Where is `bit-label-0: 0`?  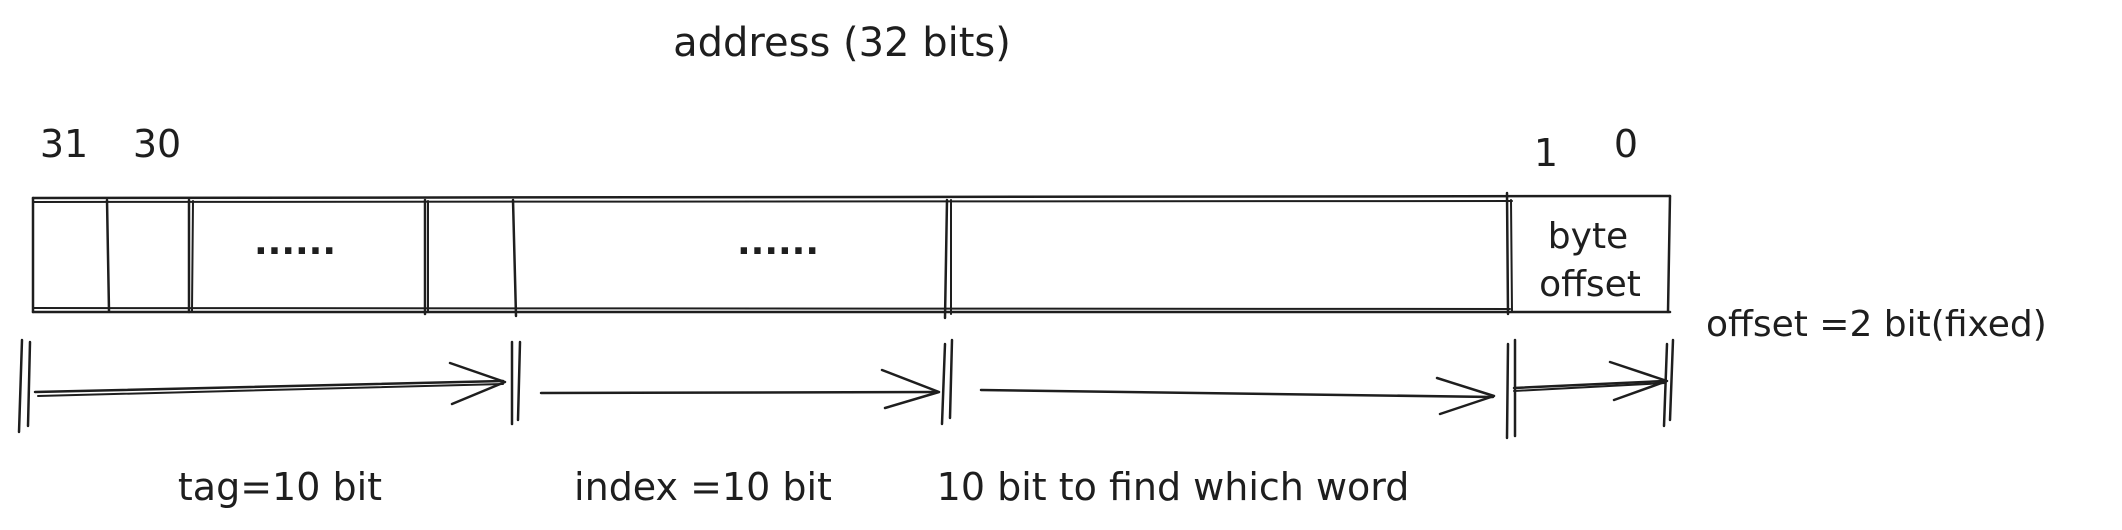
bit-label-0: 0 is located at coordinates (1626, 144).